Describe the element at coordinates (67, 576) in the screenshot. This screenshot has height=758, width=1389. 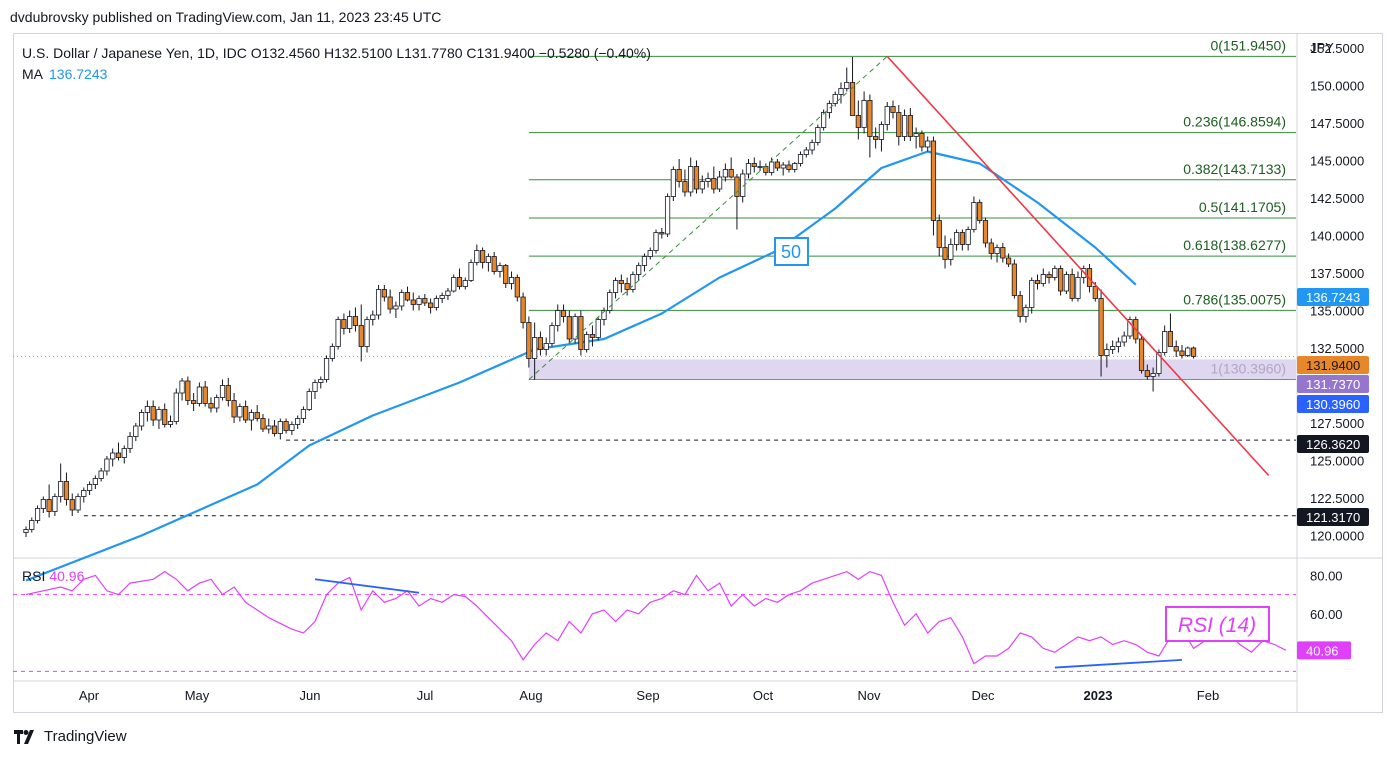
I see `rsi-legend-value: 40.96` at that location.